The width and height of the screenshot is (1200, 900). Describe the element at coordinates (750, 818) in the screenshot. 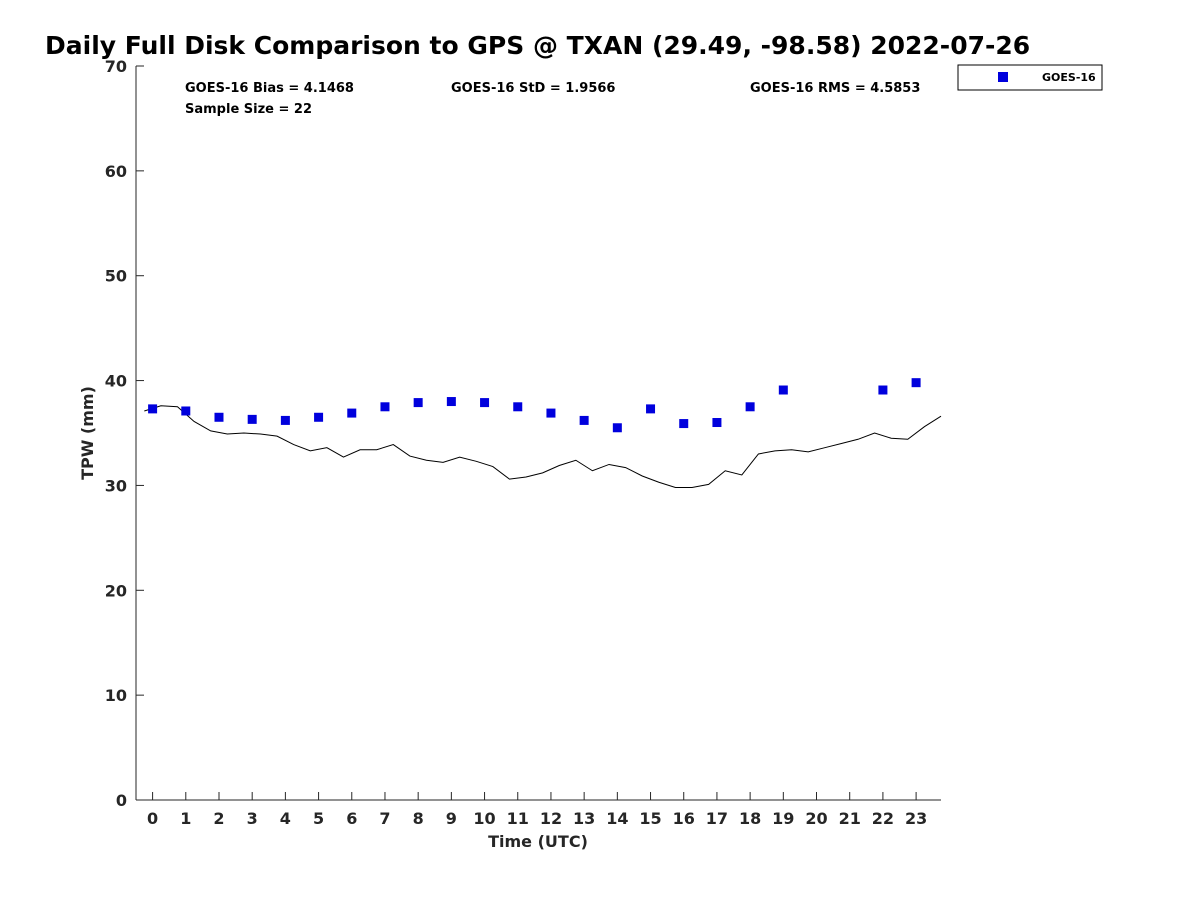

I see `x-tick-label: 18` at that location.